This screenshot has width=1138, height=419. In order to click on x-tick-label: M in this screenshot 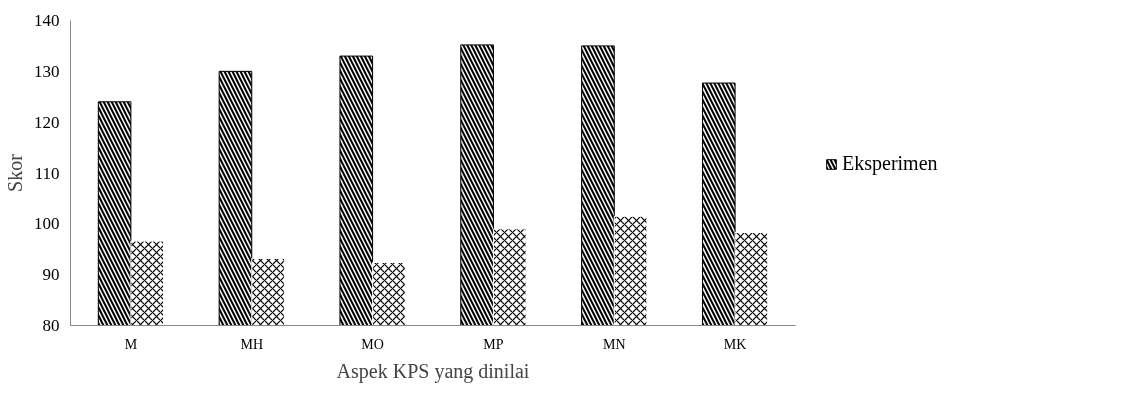, I will do `click(131, 344)`.